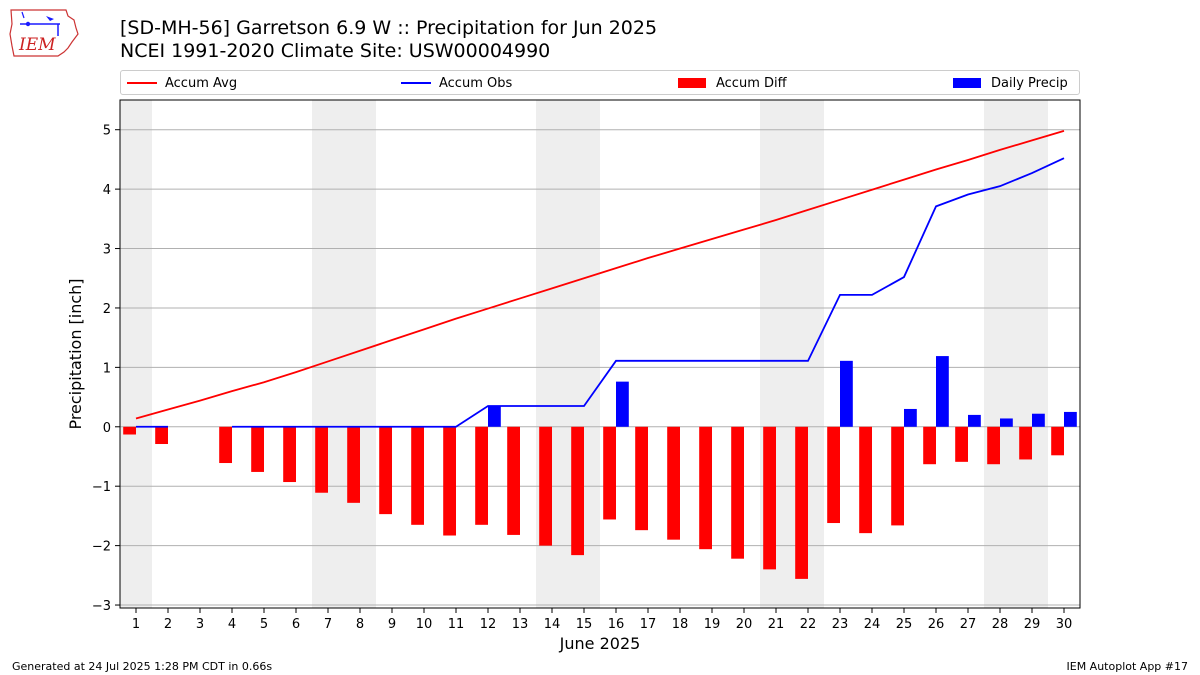  I want to click on y-tick-label: −3, so click(101, 606).